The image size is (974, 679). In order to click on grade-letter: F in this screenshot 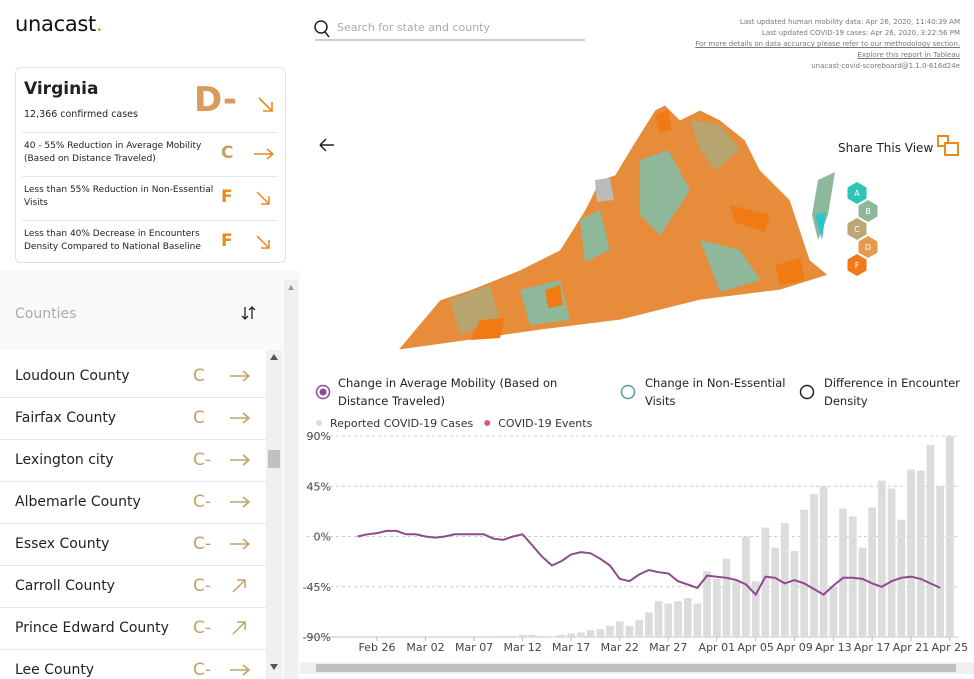, I will do `click(857, 265)`.